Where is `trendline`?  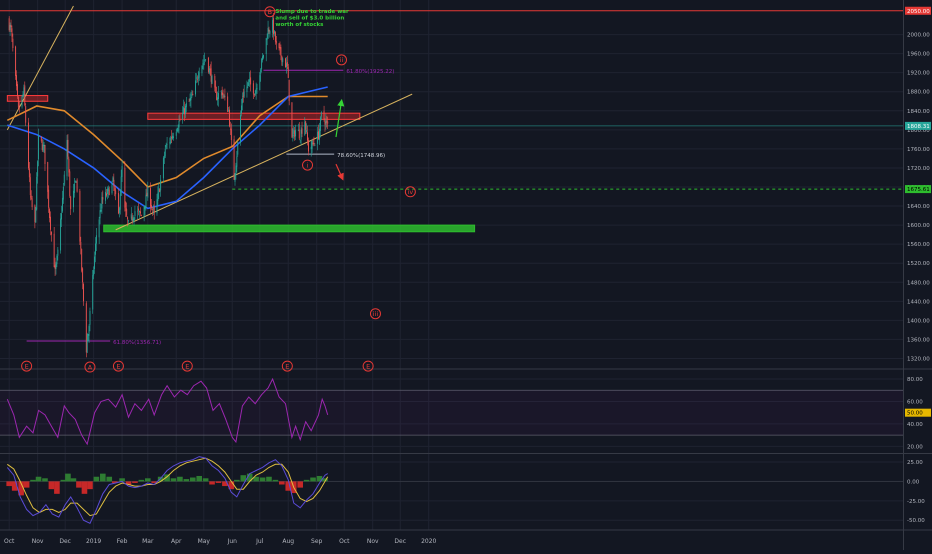 trendline is located at coordinates (264, 162).